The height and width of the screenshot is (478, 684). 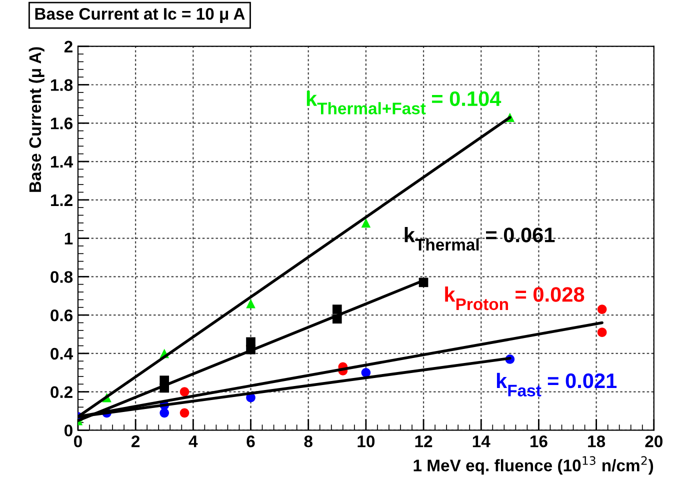 What do you see at coordinates (140, 15) in the screenshot?
I see `chart-title: Base Current at Ic = 10 μ A` at bounding box center [140, 15].